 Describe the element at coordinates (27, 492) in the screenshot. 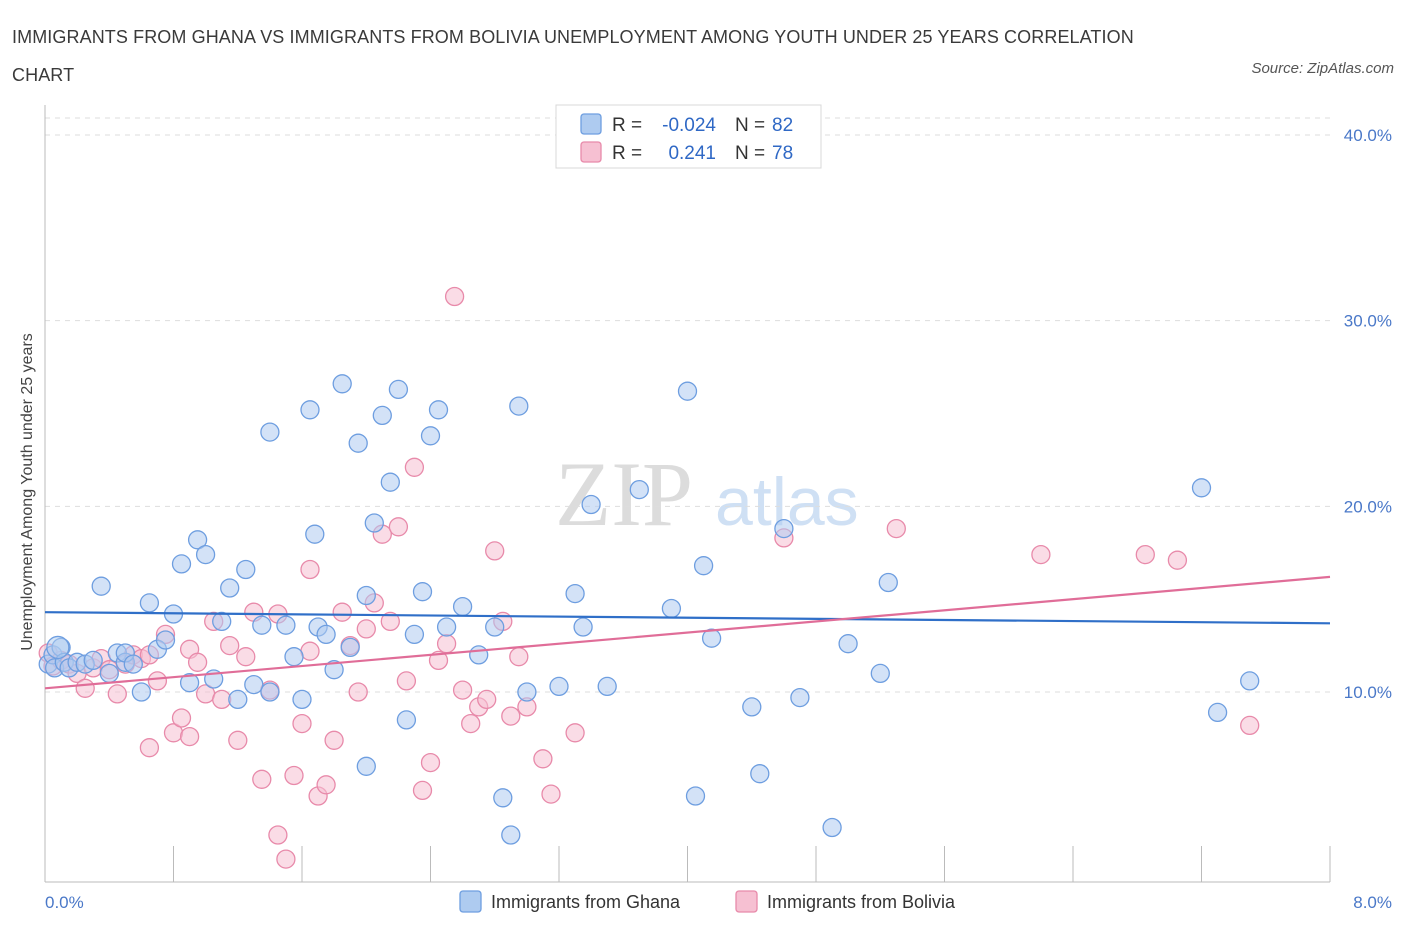

I see `y-axis-label: Unemployment Among Youth under 25 years` at that location.